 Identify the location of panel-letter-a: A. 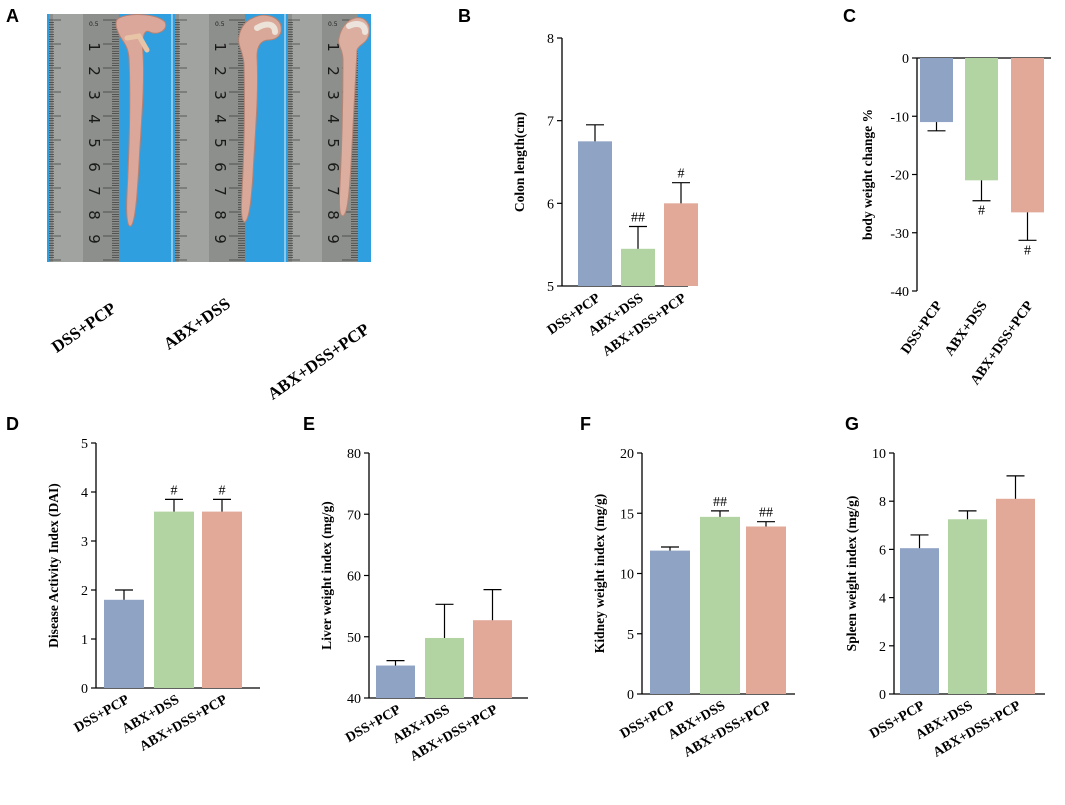
(12, 16).